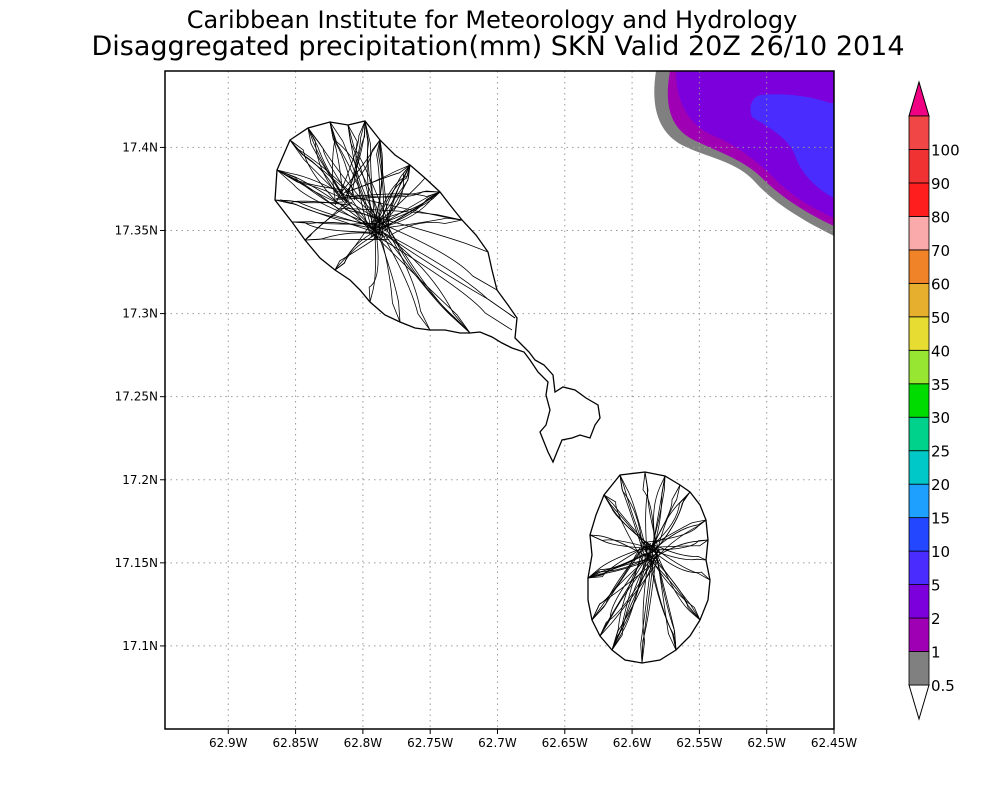 This screenshot has height=804, width=1000. What do you see at coordinates (699, 743) in the screenshot?
I see `x-tick-label: 62.55W` at bounding box center [699, 743].